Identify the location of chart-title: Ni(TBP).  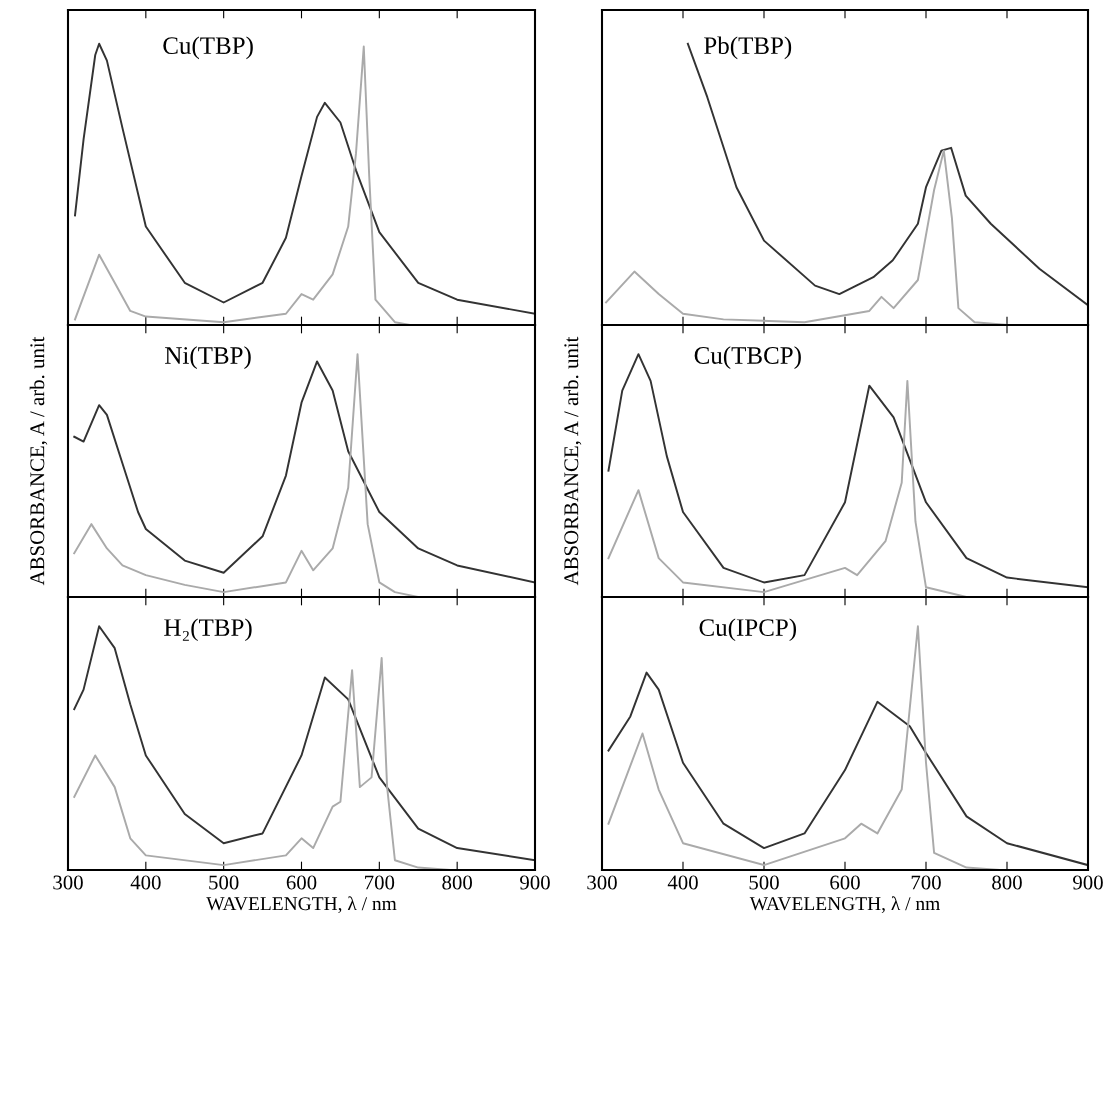
(208, 357).